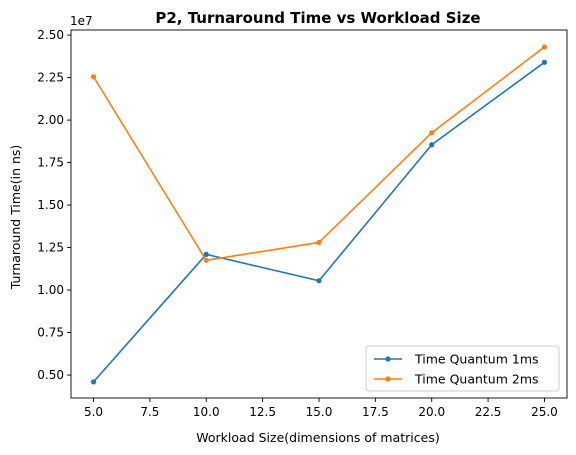 The width and height of the screenshot is (576, 455). Describe the element at coordinates (476, 379) in the screenshot. I see `legend-label: Time Quantum 2ms` at that location.